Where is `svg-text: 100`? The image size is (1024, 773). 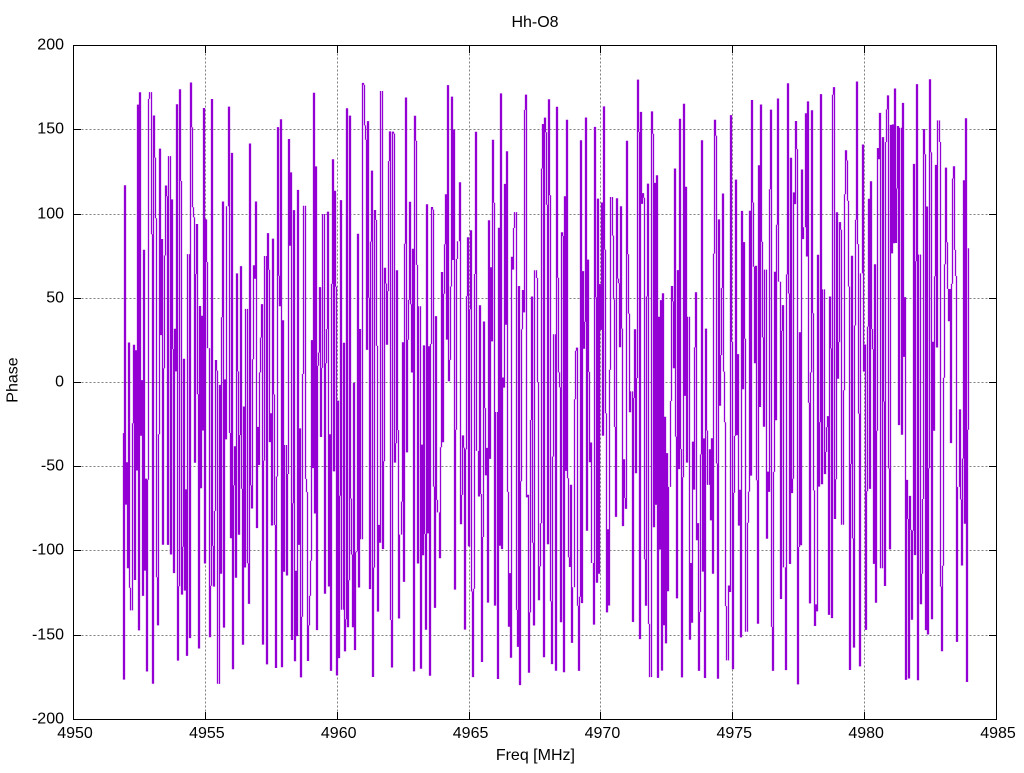
svg-text: 100 is located at coordinates (50, 213).